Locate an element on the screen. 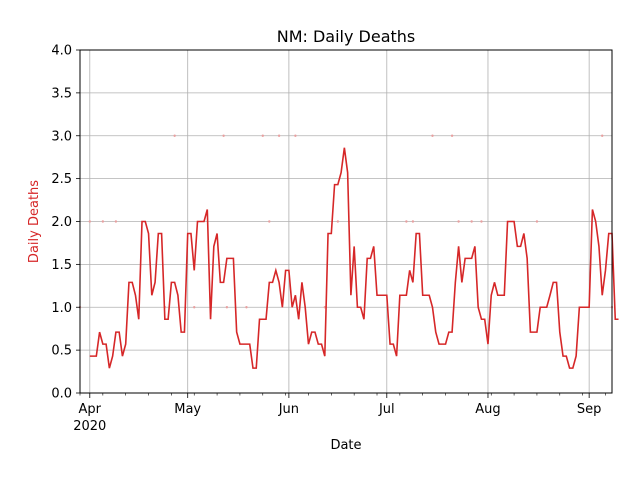 The width and height of the screenshot is (640, 480). x-tick-label: Aug is located at coordinates (487, 409).